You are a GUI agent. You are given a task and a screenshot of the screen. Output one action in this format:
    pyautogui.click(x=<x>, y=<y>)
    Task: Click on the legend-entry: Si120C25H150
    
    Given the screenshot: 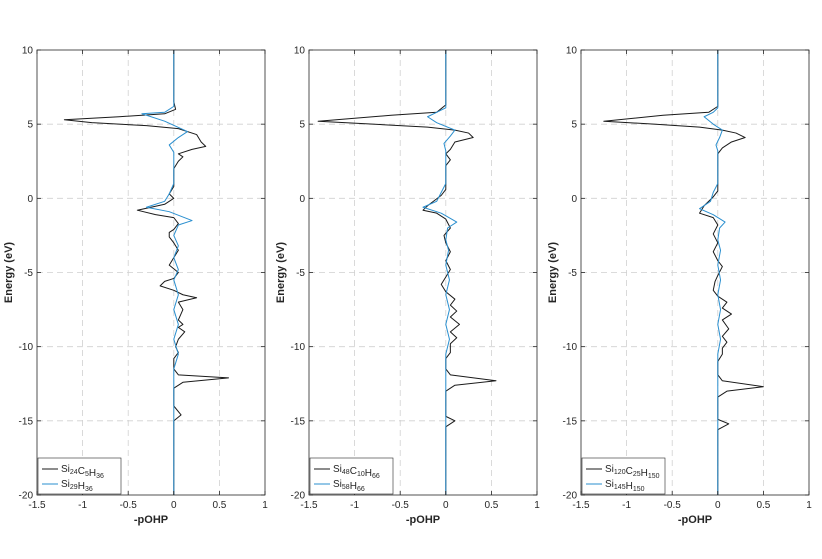 What is the action you would take?
    pyautogui.click(x=632, y=472)
    